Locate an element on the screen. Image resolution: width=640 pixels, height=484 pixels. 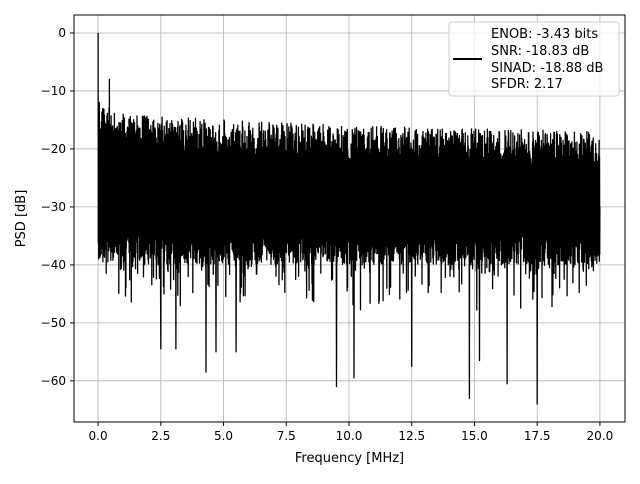
x-tick-label: 12.5 is located at coordinates (411, 436).